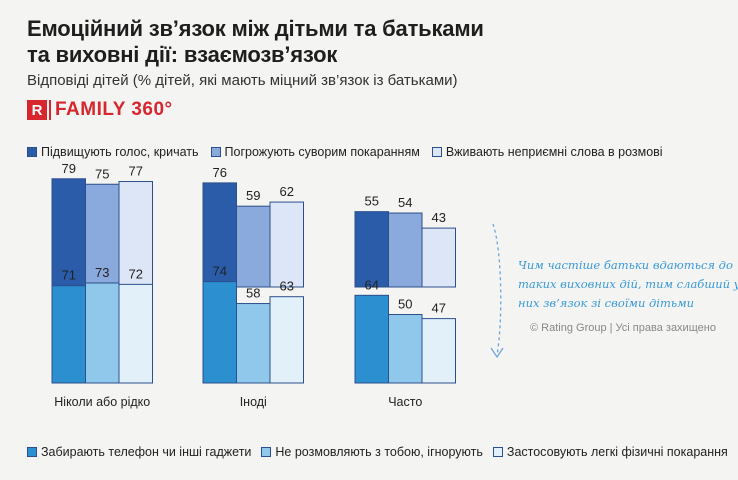 The width and height of the screenshot is (738, 480). I want to click on legend-item: Не розмовляють з тобою, ігнорують, so click(372, 452).